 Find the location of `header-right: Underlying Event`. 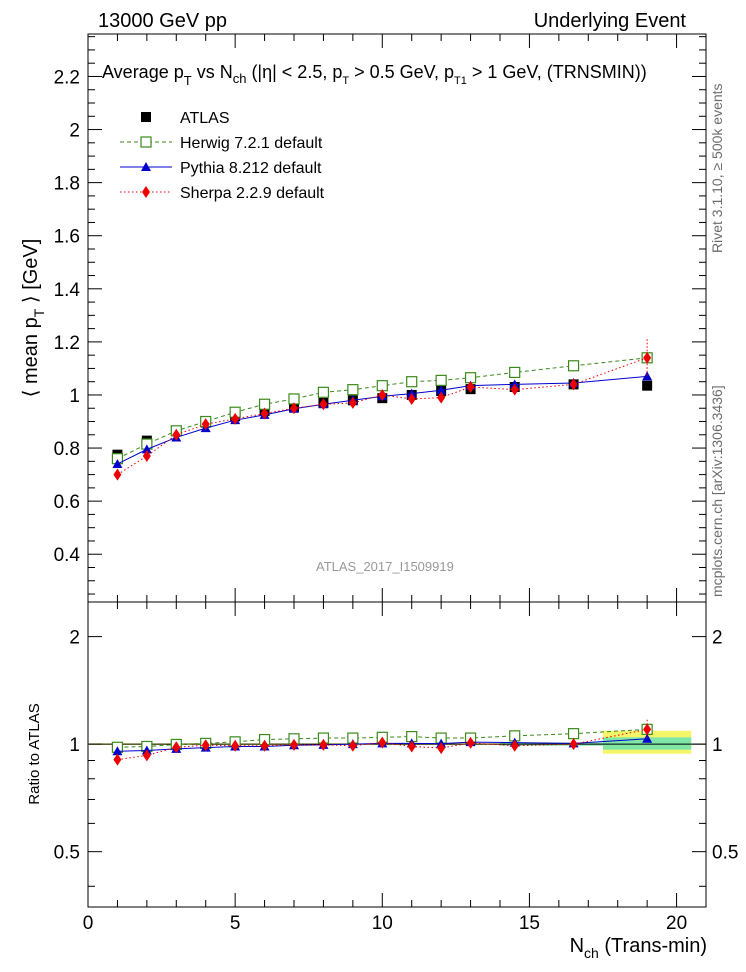

header-right: Underlying Event is located at coordinates (610, 21).